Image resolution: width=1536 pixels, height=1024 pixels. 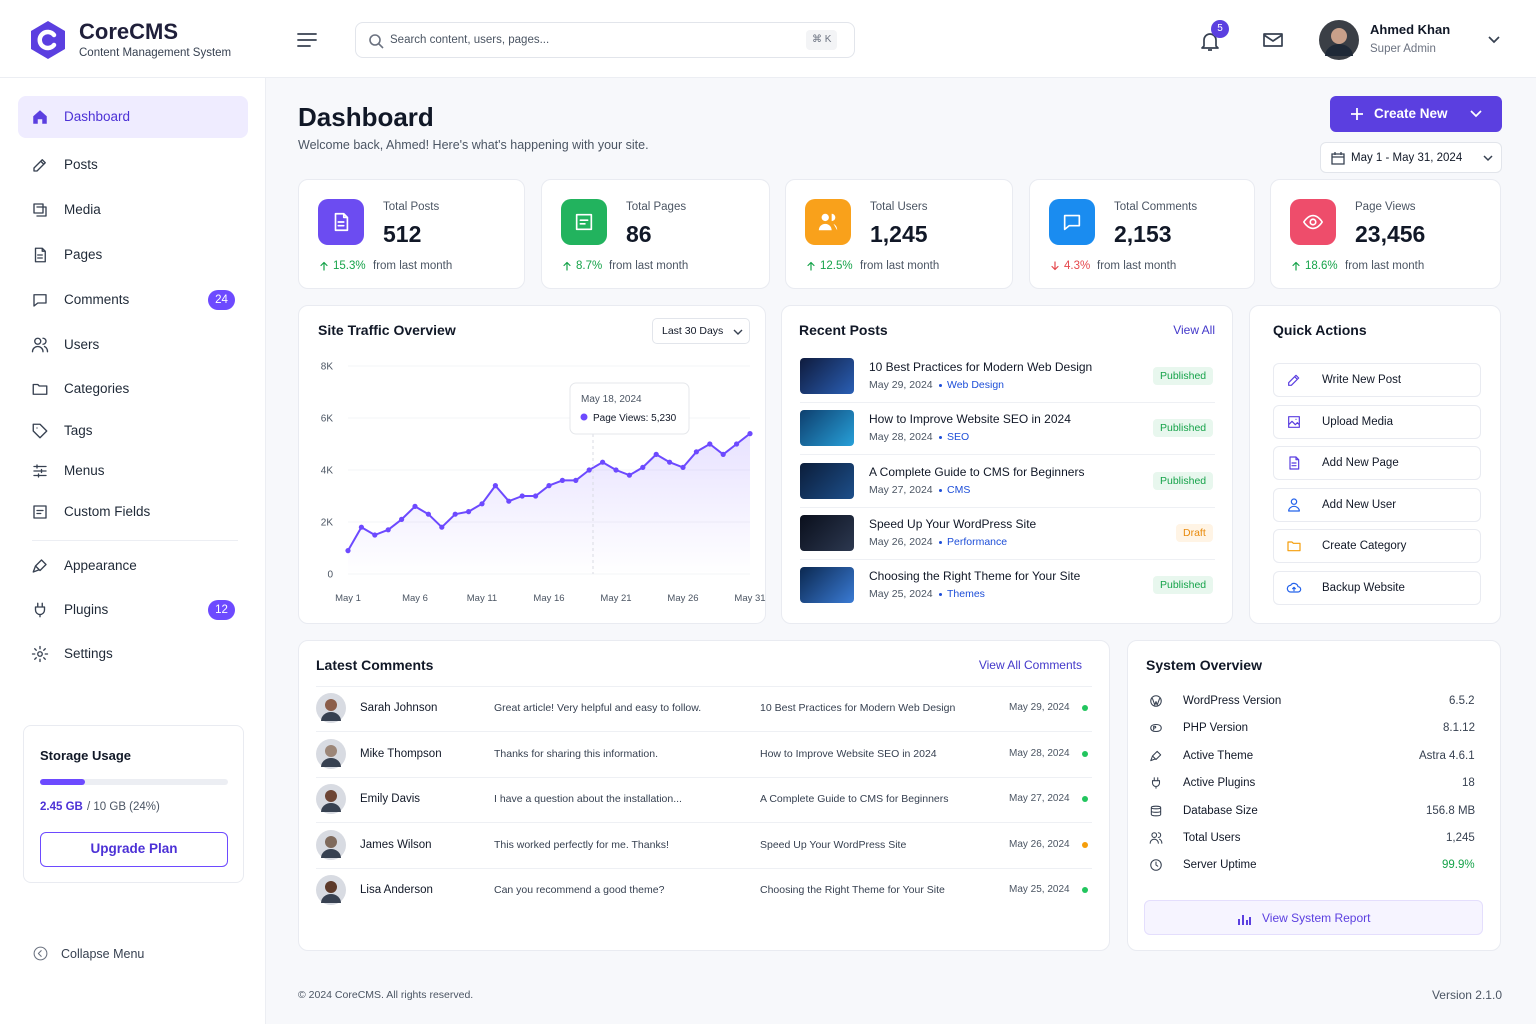 I want to click on nav-label: Appearance, so click(x=100, y=565).